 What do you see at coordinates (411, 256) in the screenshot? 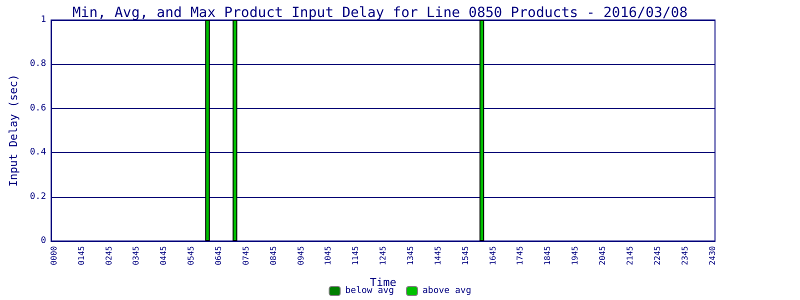
I see `x-tick-label: 1345` at bounding box center [411, 256].